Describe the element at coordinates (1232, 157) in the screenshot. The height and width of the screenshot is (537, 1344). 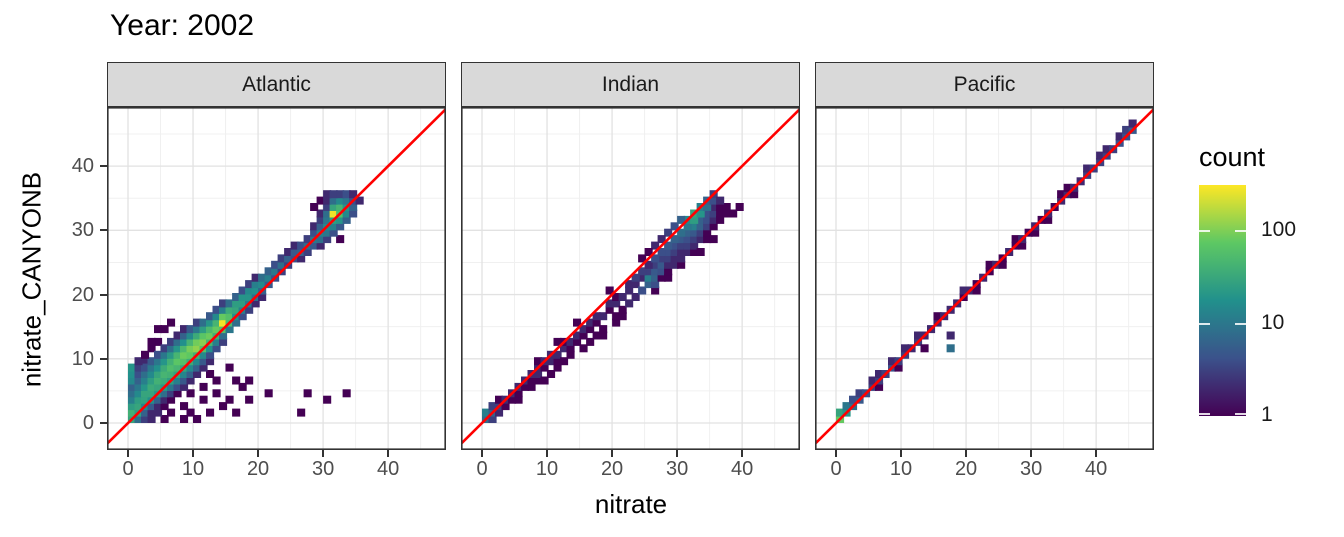
I see `legend-title: count` at that location.